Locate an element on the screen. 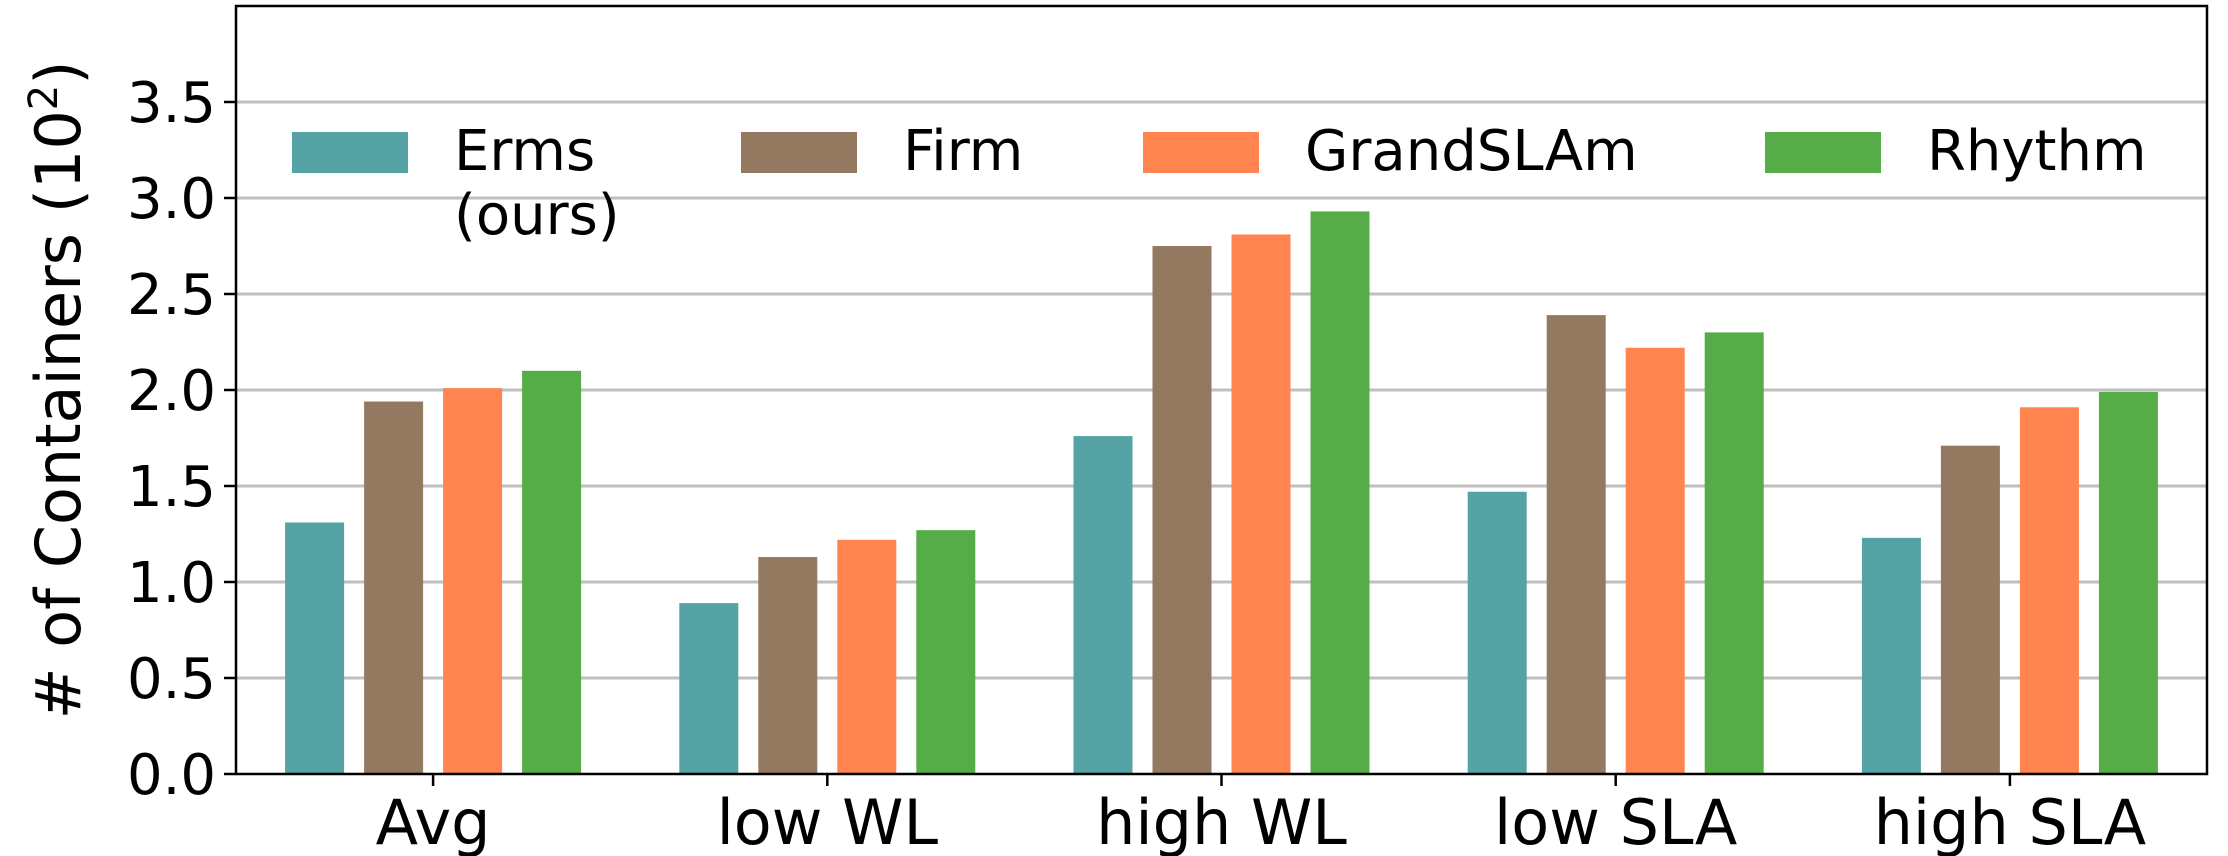 The height and width of the screenshot is (856, 2228). bar-firm-high-sla is located at coordinates (1970, 609).